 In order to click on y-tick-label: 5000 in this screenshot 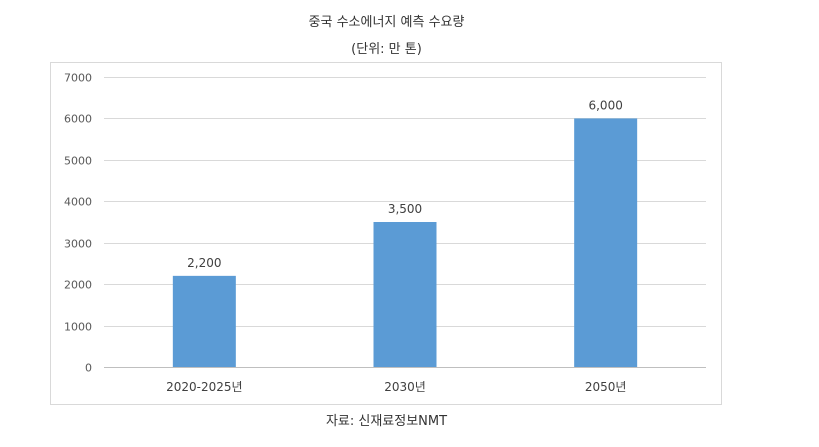, I will do `click(78, 161)`.